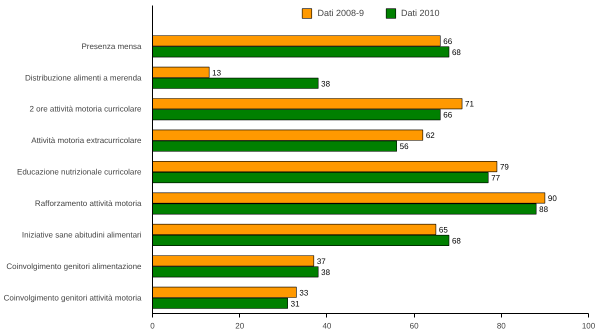 The height and width of the screenshot is (331, 600). Describe the element at coordinates (73, 297) in the screenshot. I see `y-tick-label: Coinvolgimento genitori attività motoria` at that location.